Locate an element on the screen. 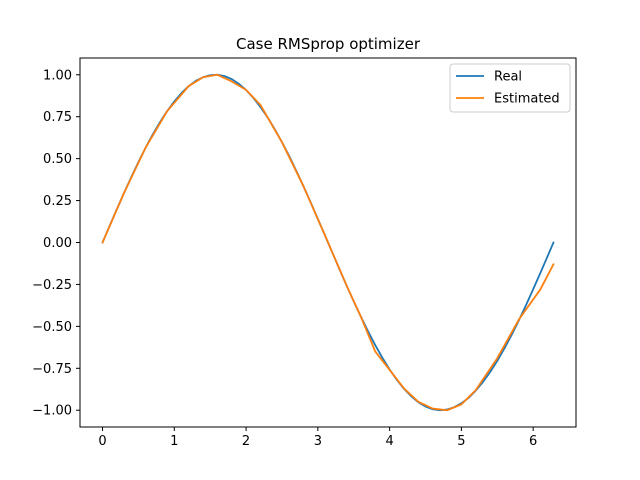 This screenshot has height=480, width=640. y-tick-label: −0.75 is located at coordinates (52, 369).